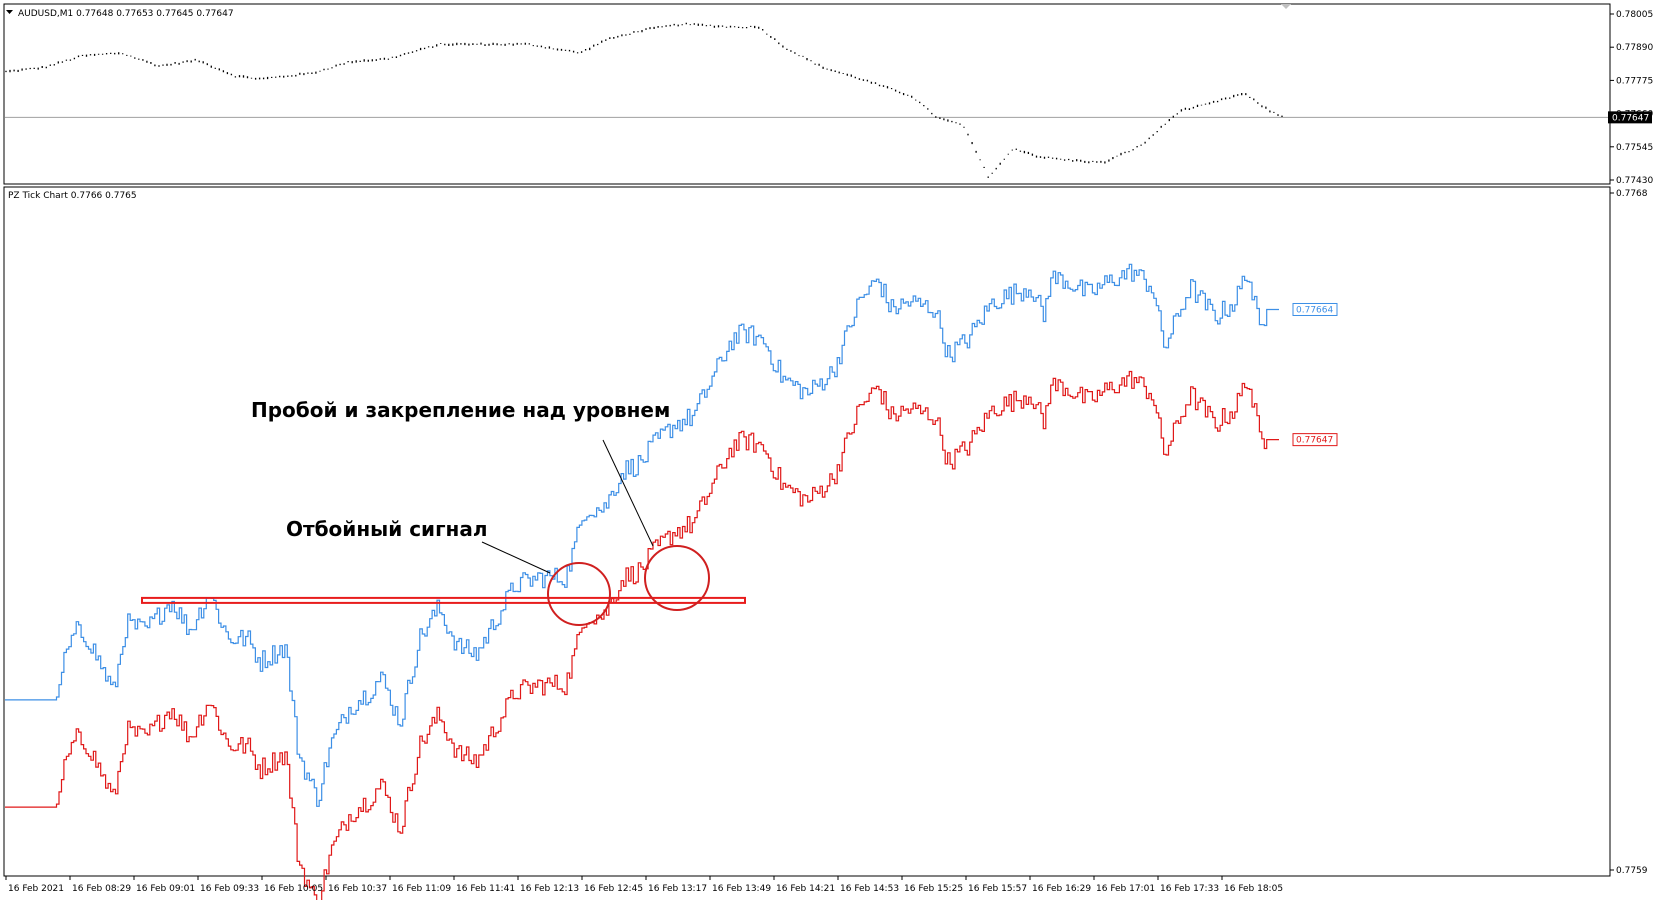 The width and height of the screenshot is (1654, 900). What do you see at coordinates (677, 889) in the screenshot?
I see `time-tick-label: 16 Feb 13:17` at bounding box center [677, 889].